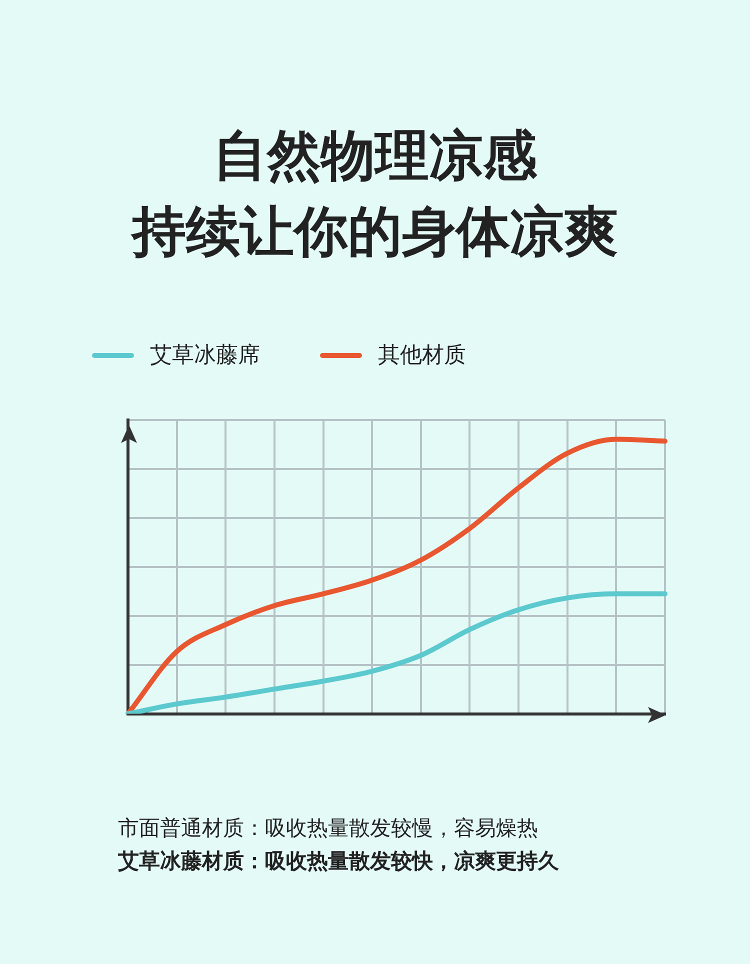  Describe the element at coordinates (374, 232) in the screenshot. I see `chart-subtitle: 持续让你的身体凉爽` at that location.